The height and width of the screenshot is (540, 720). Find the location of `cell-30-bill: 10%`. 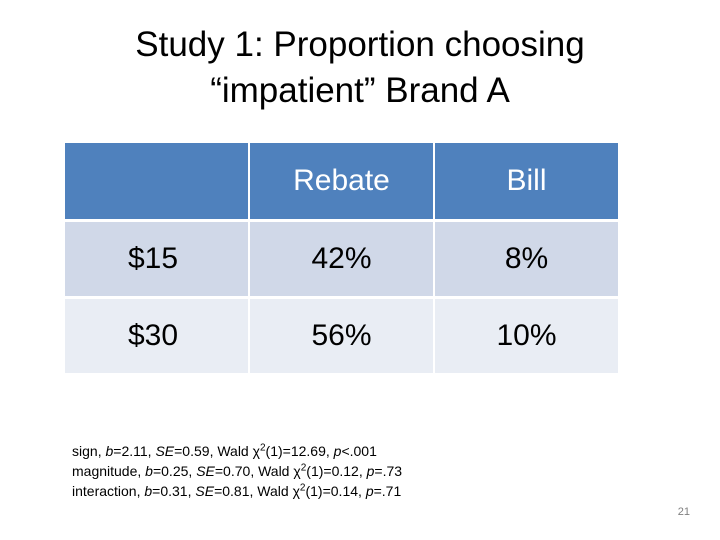

cell-30-bill: 10% is located at coordinates (526, 336).